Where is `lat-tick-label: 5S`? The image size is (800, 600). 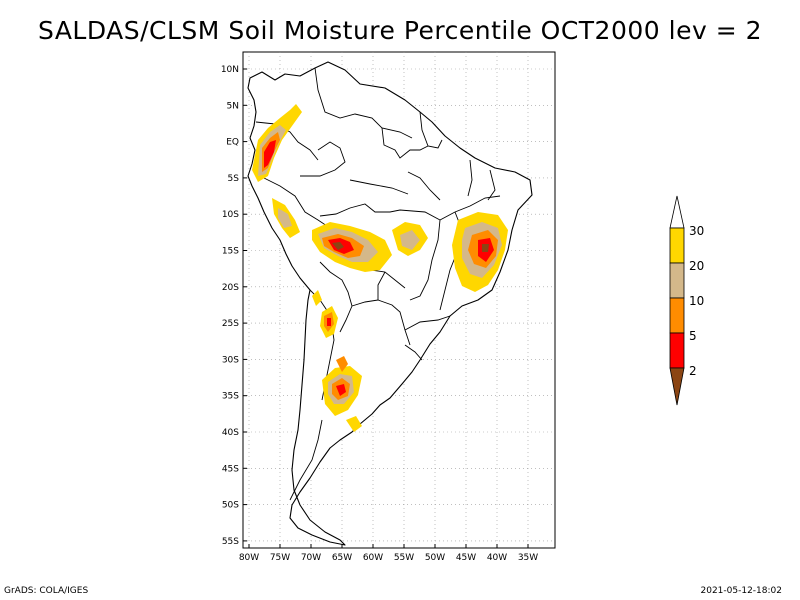
lat-tick-label: 5S is located at coordinates (234, 179).